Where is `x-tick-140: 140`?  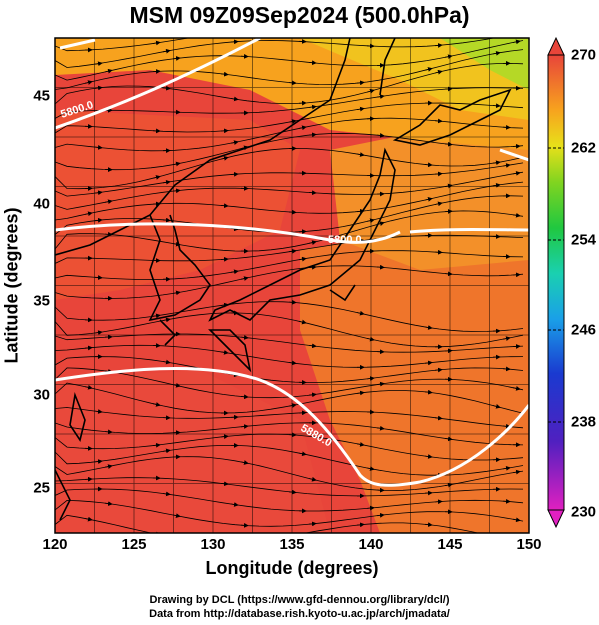 x-tick-140: 140 is located at coordinates (371, 544).